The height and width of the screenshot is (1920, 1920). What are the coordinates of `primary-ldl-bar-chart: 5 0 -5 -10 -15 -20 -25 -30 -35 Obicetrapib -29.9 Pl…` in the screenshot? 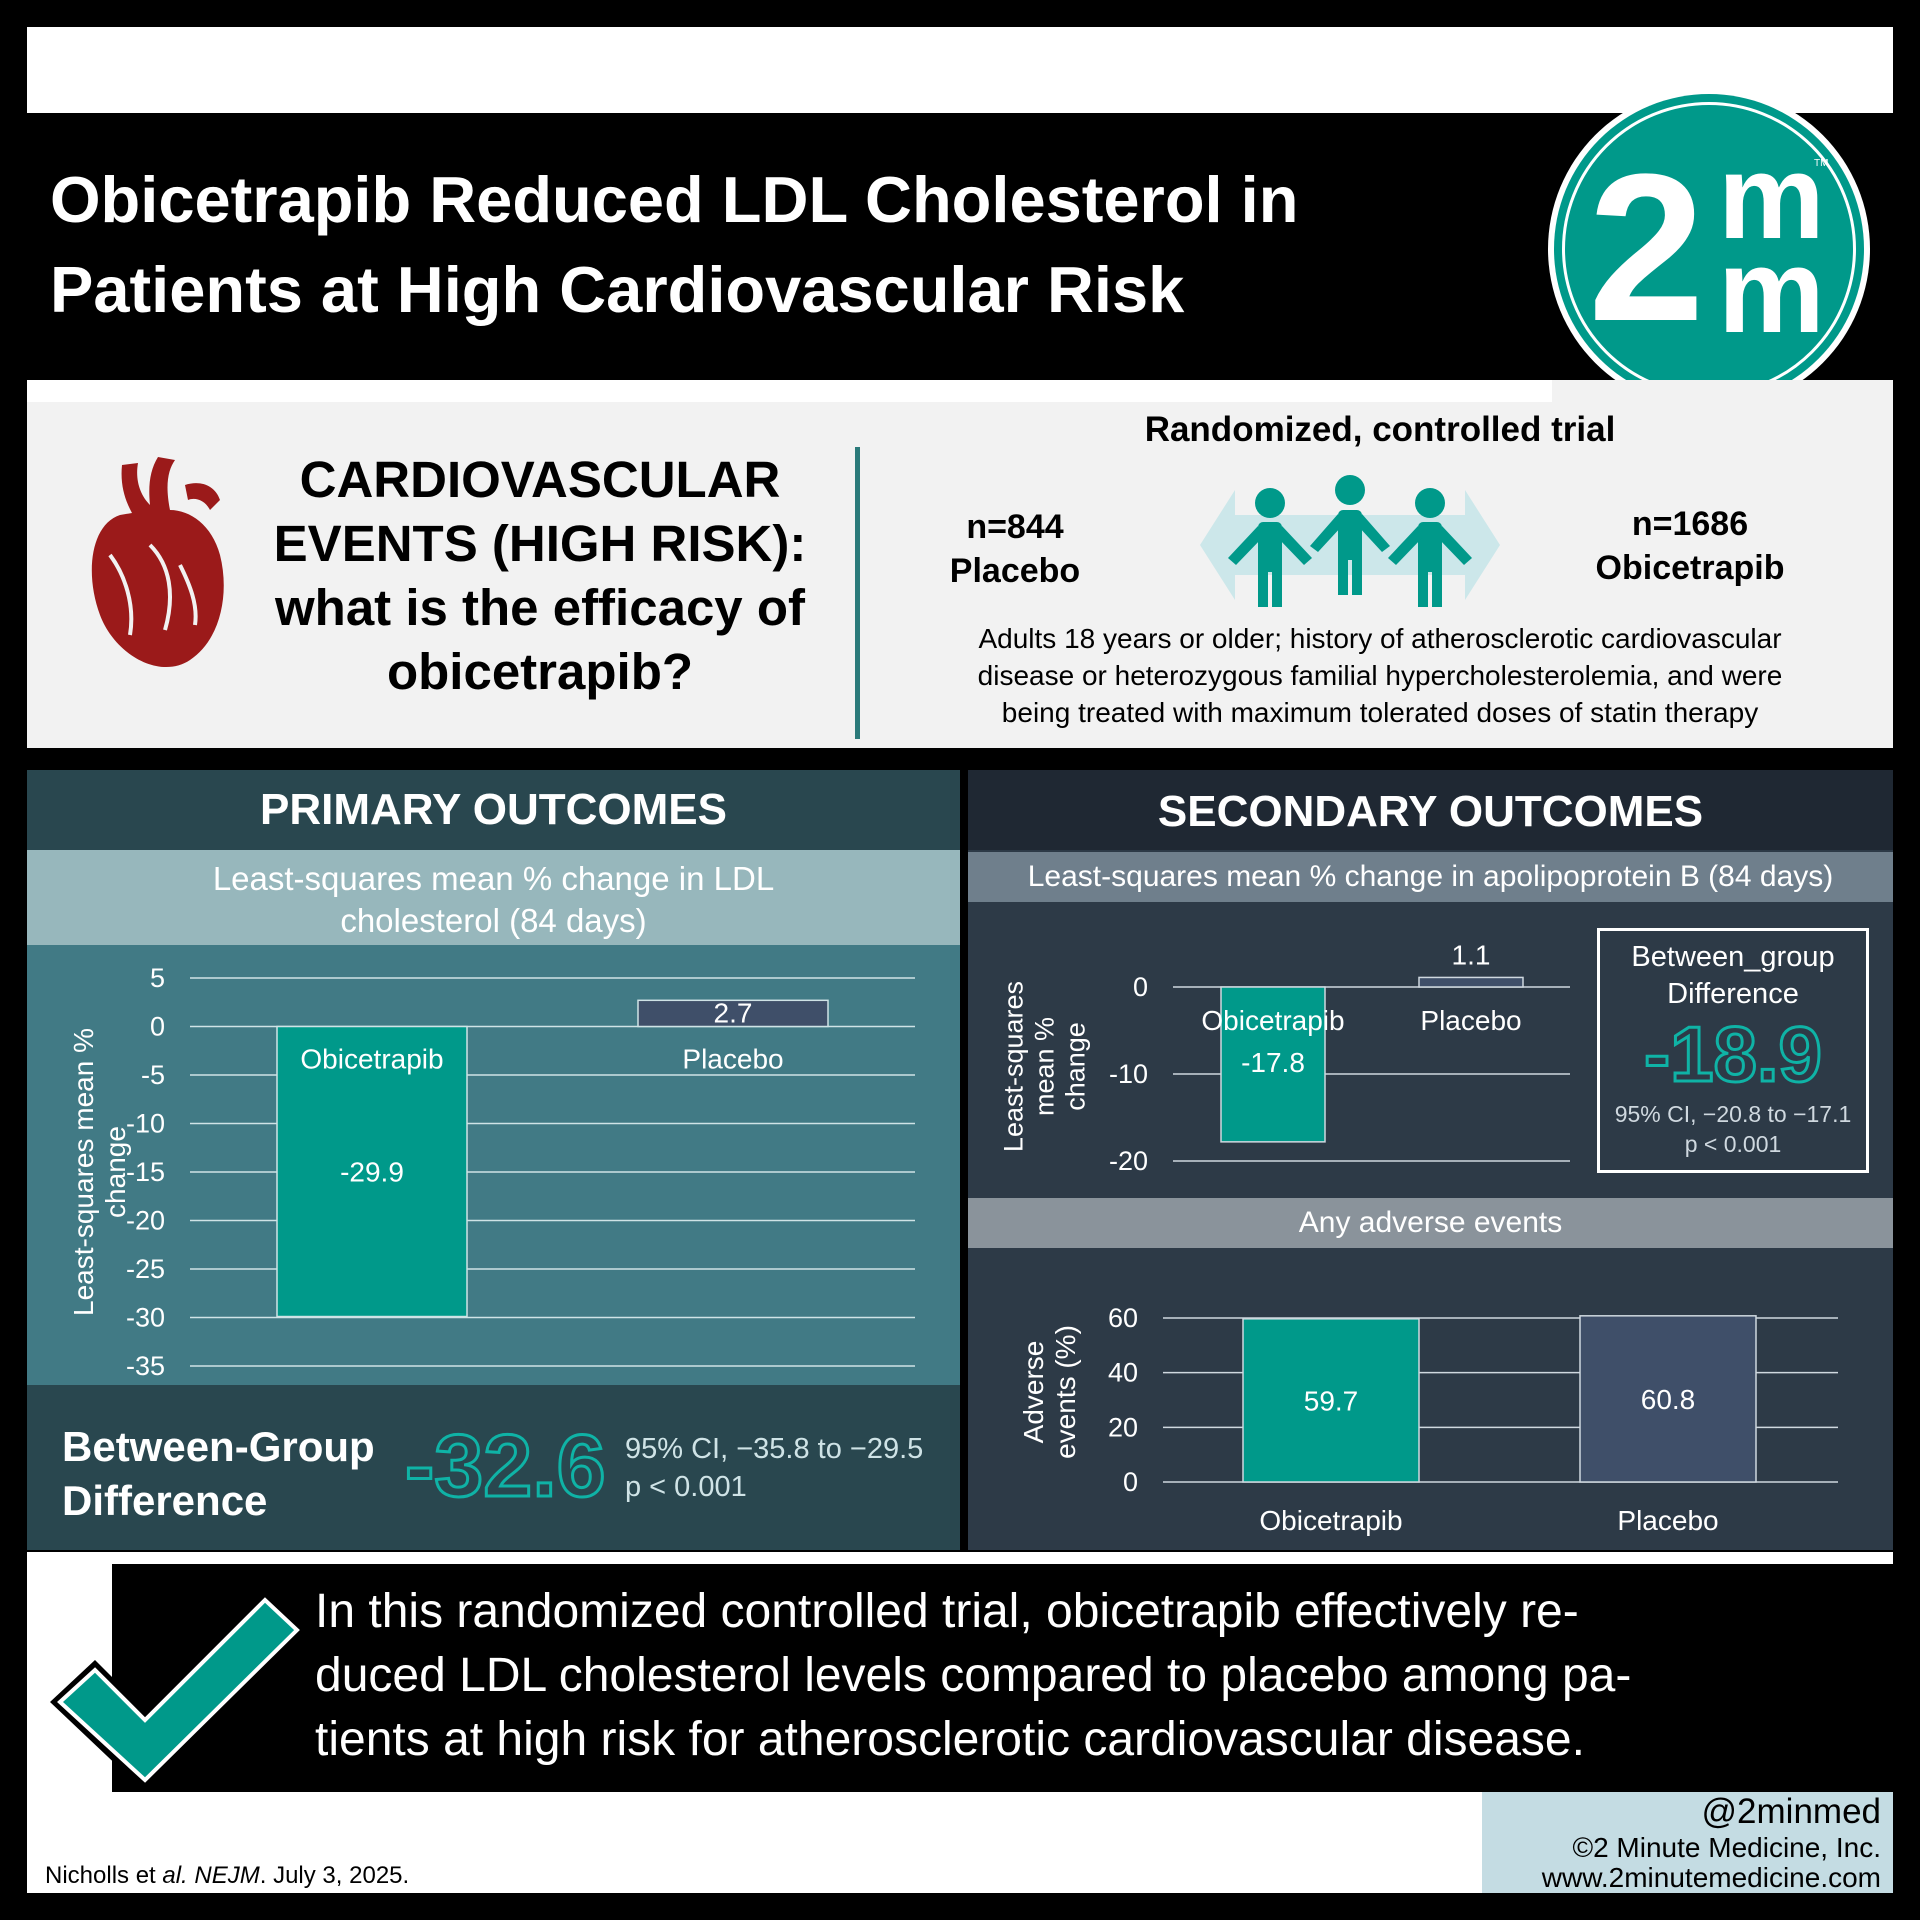 It's located at (520, 1171).